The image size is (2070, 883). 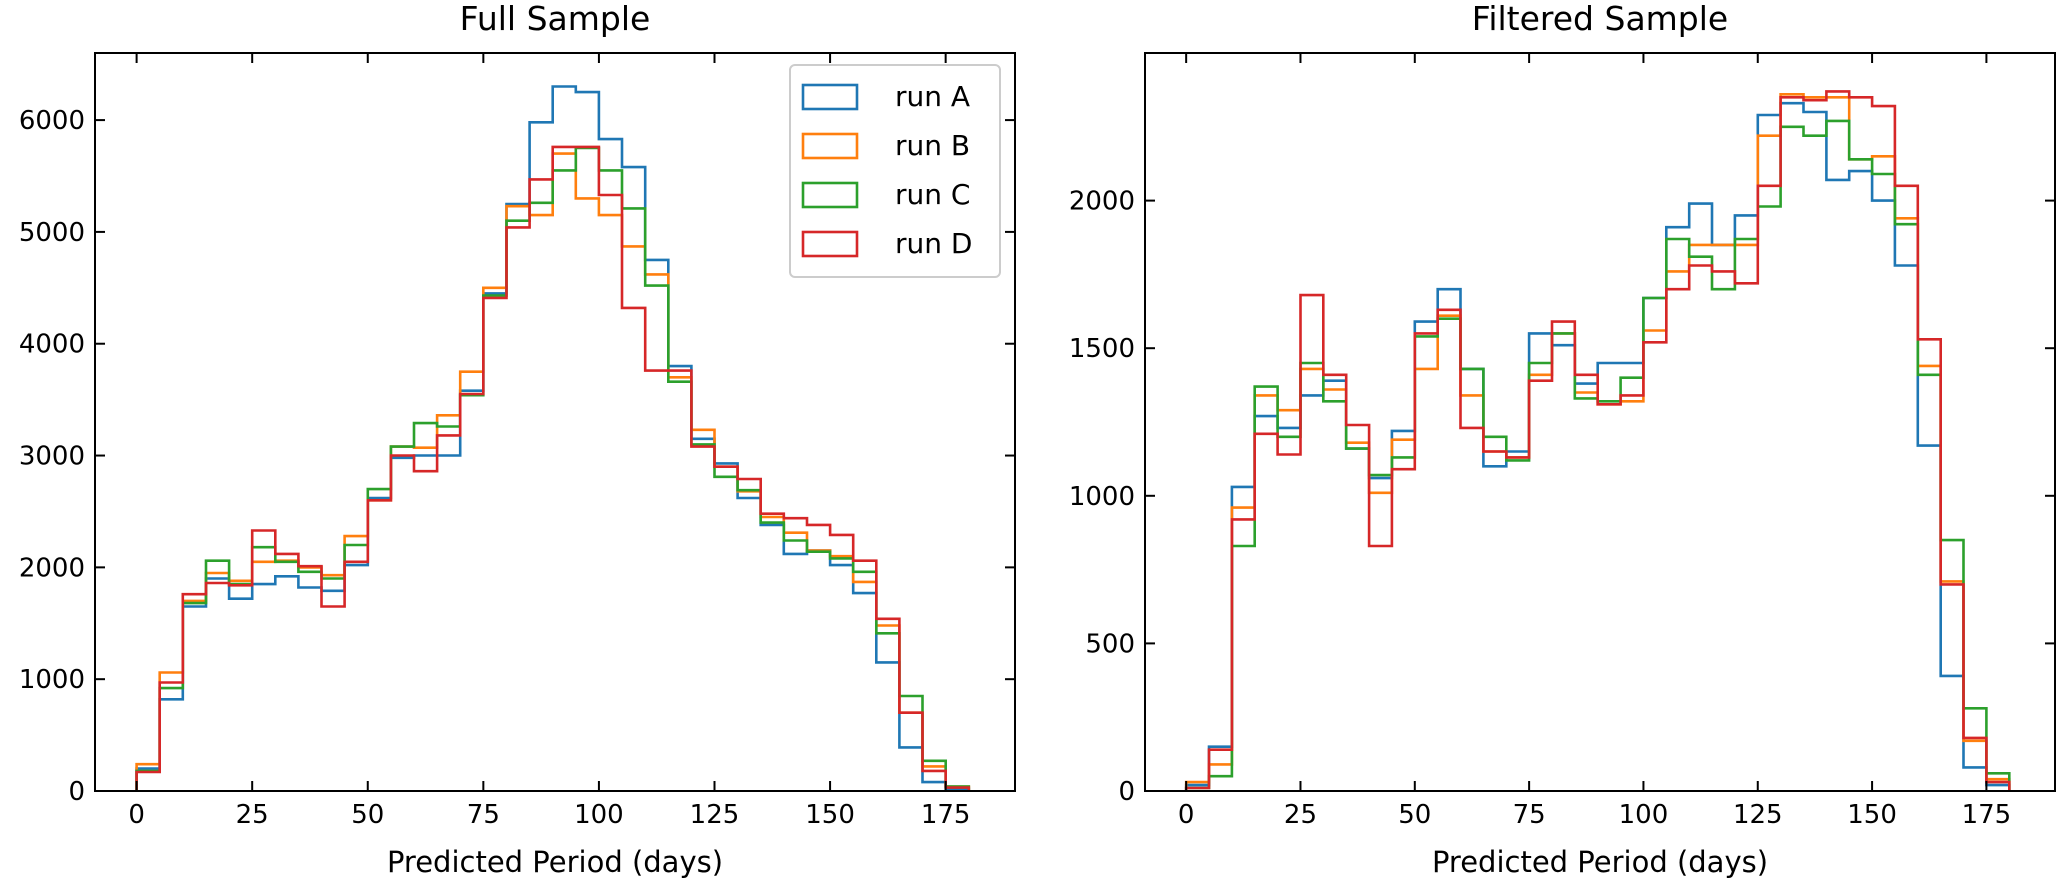 I want to click on y-tick-label: 3000, so click(x=52, y=457).